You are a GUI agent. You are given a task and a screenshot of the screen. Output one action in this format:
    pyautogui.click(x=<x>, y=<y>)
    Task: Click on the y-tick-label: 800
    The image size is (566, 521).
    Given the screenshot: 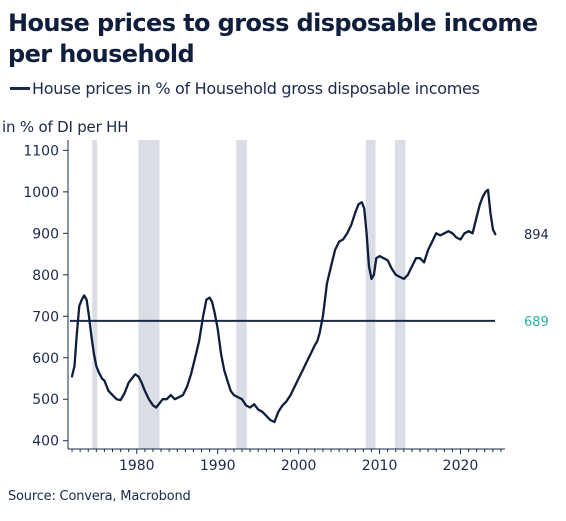 What is the action you would take?
    pyautogui.click(x=45, y=276)
    